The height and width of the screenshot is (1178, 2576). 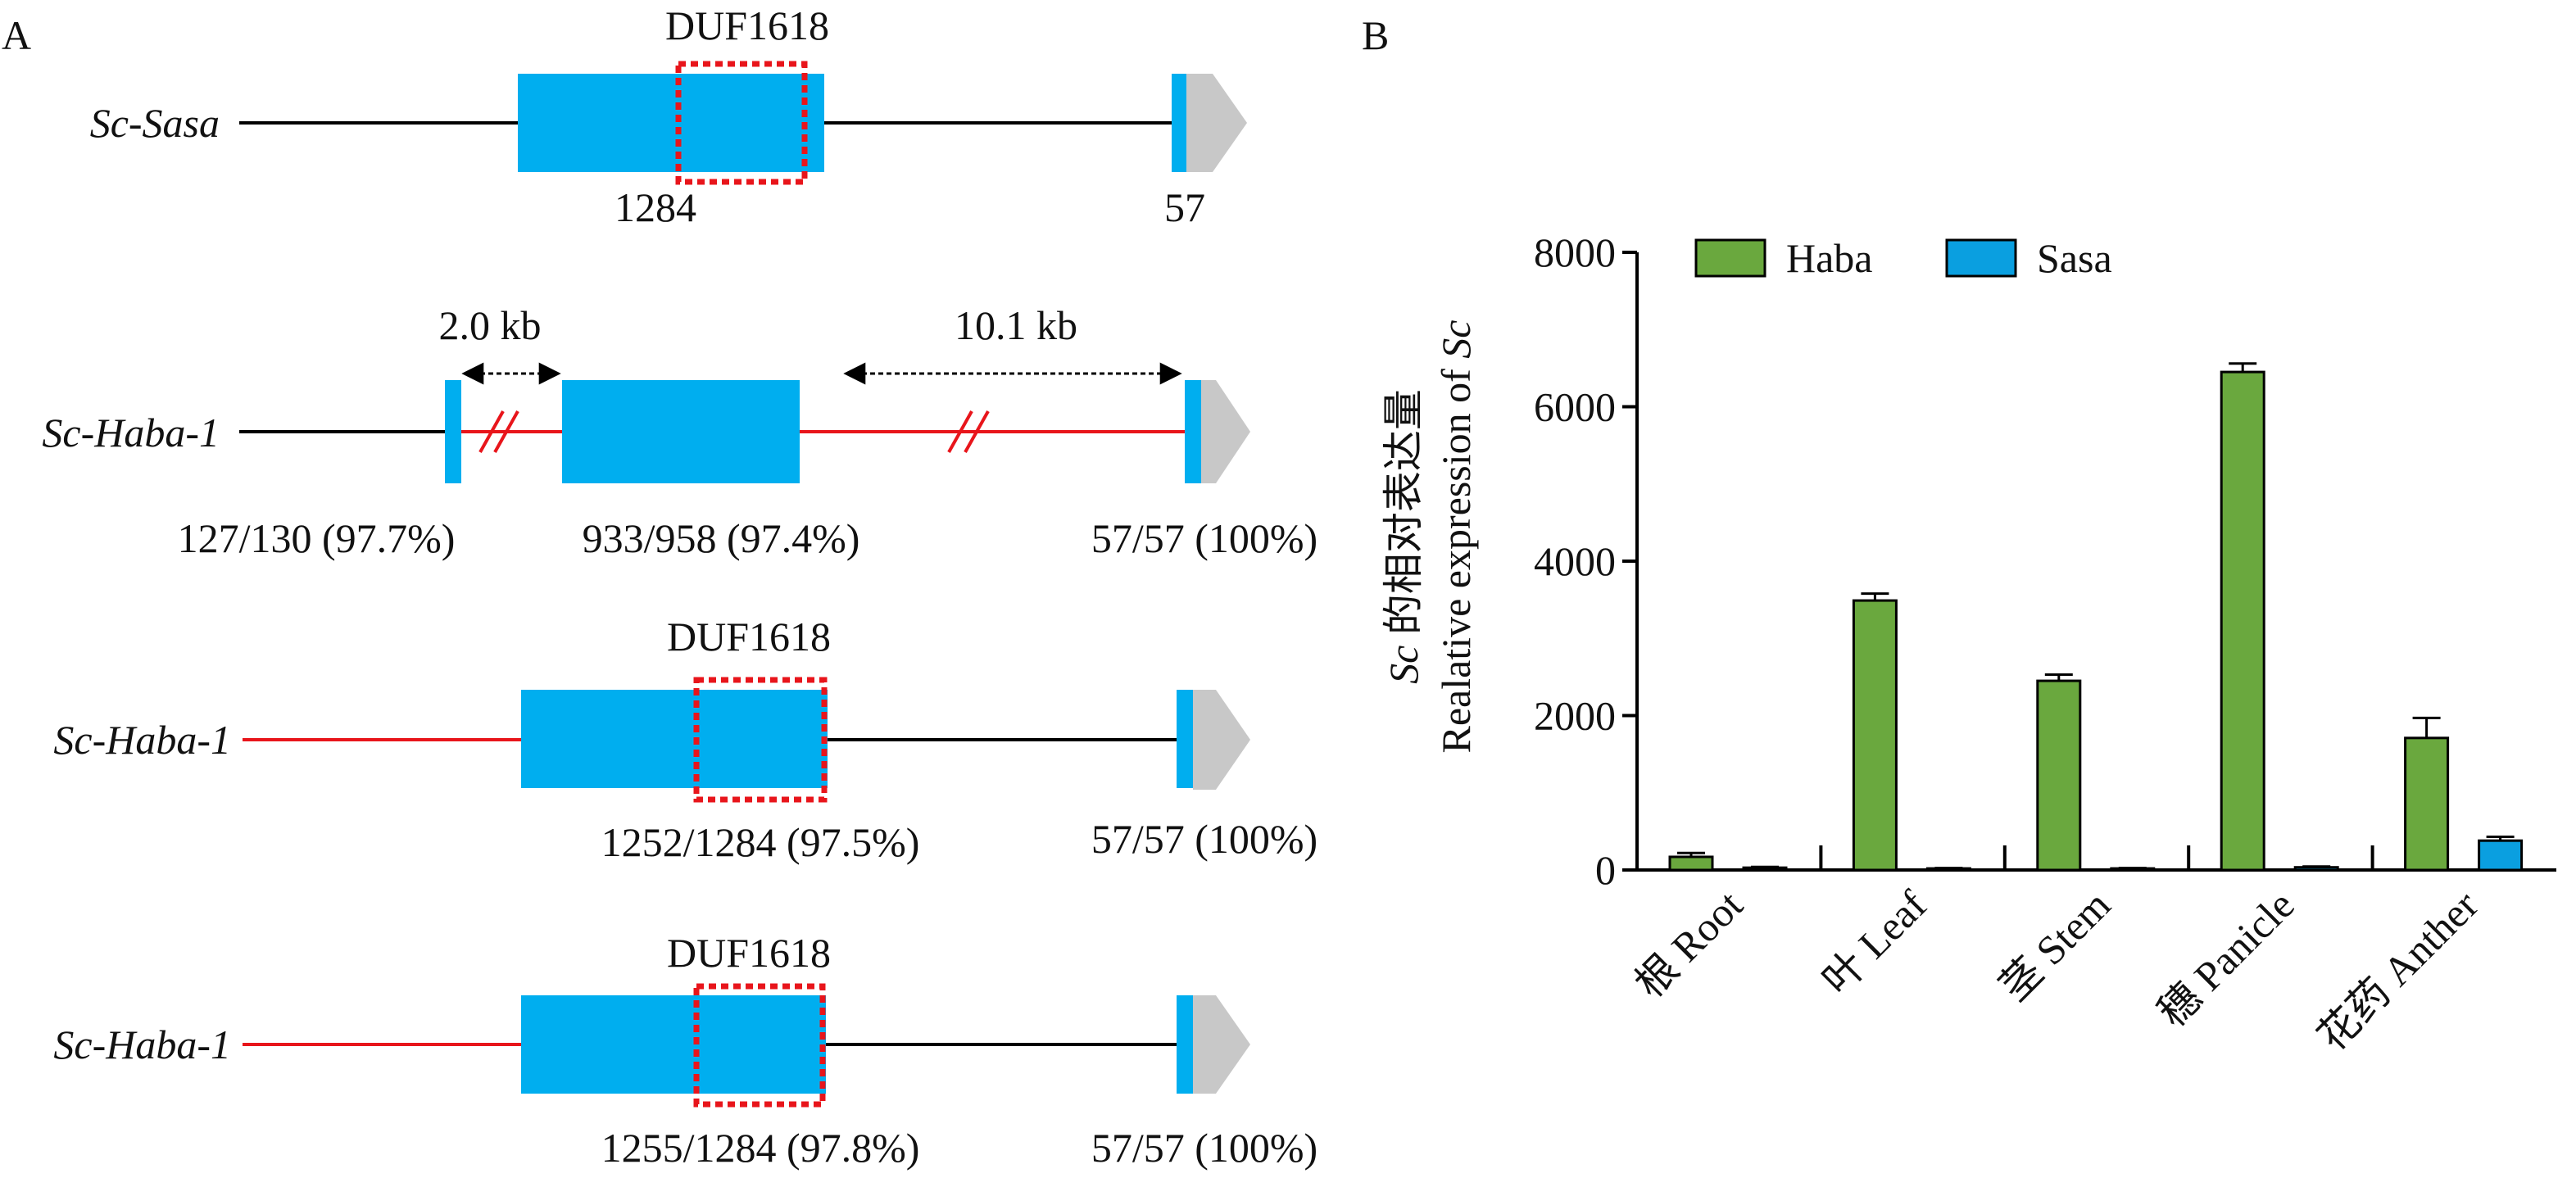 What do you see at coordinates (317, 538) in the screenshot?
I see `exon-label: 127/130 (97.7%)` at bounding box center [317, 538].